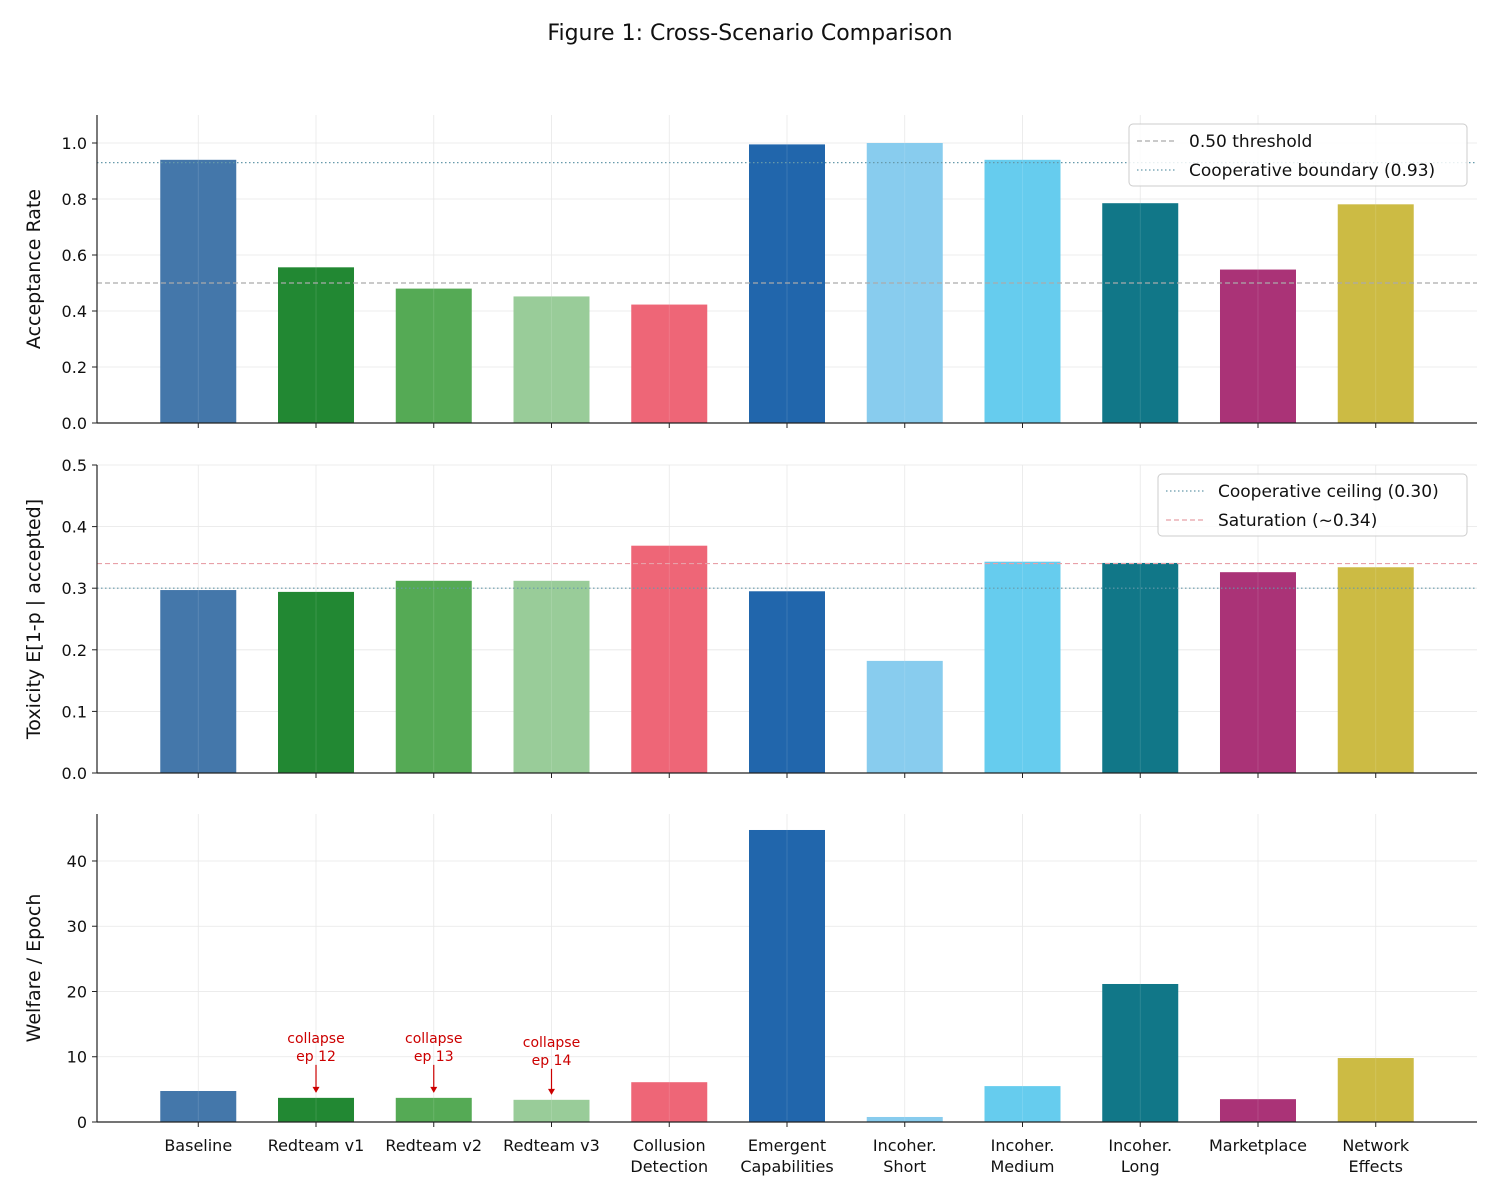 The image size is (1500, 1202). I want to click on x-tick-label: Baseline, so click(198, 1145).